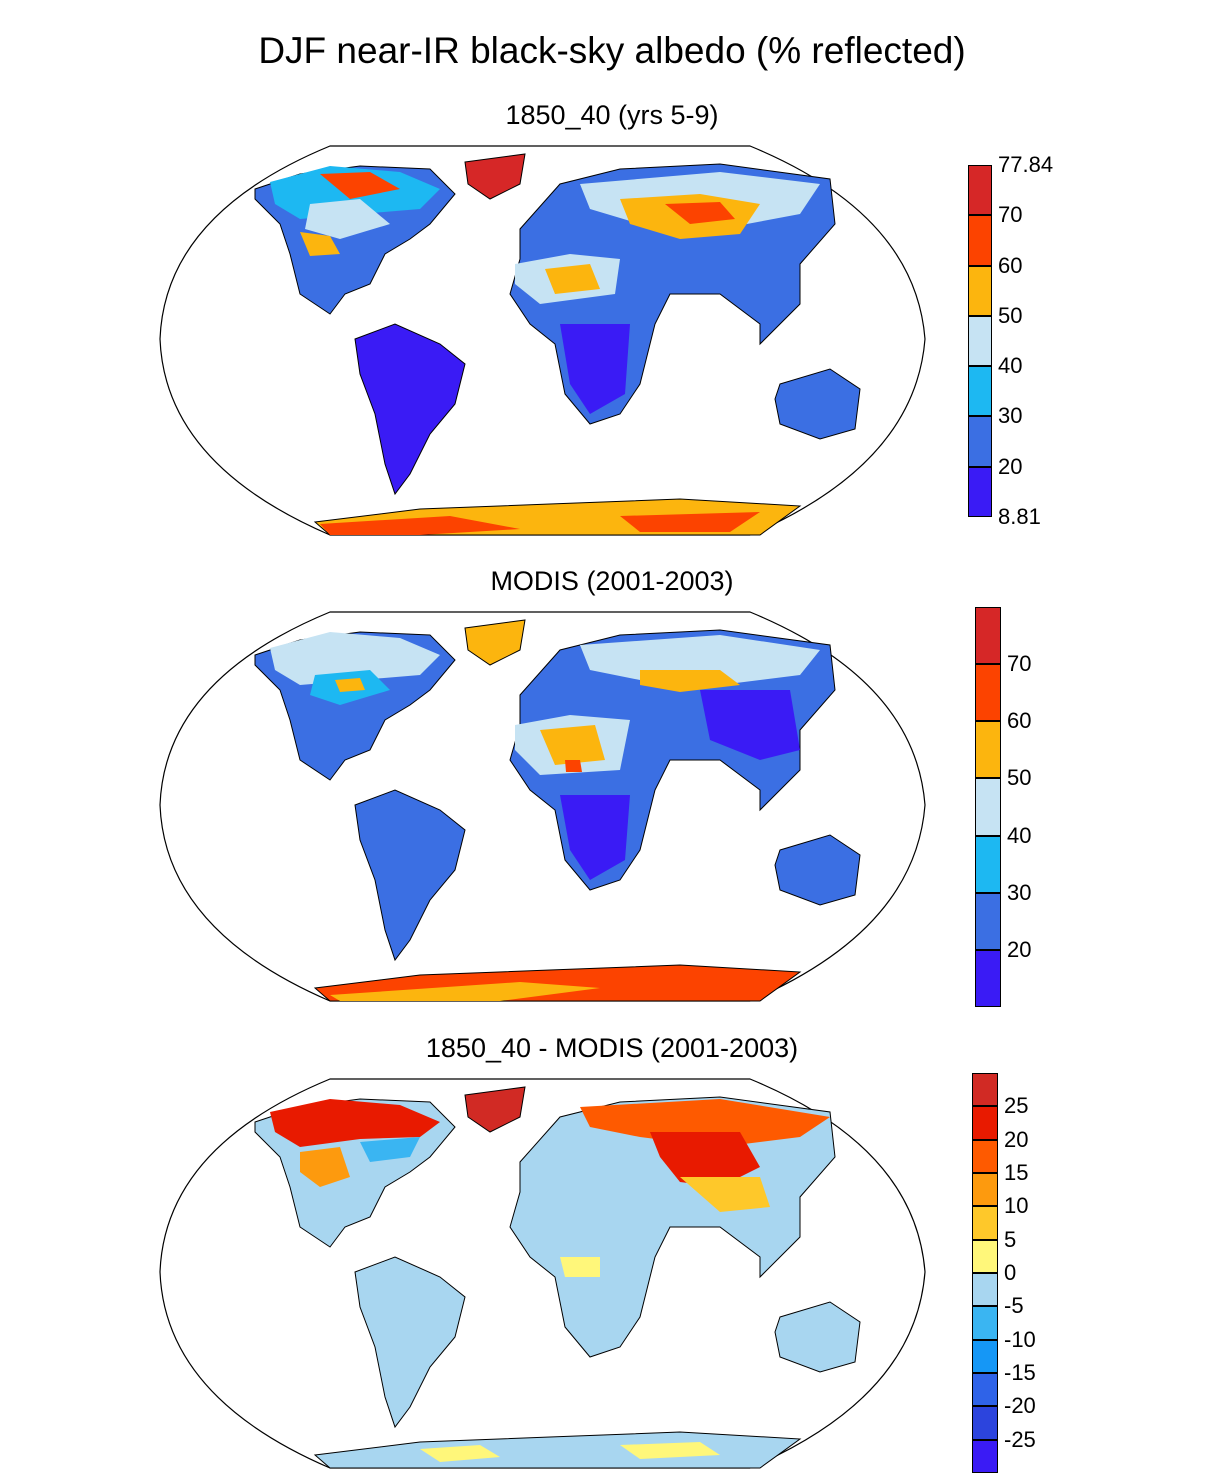  What do you see at coordinates (1026, 164) in the screenshot?
I see `colorbar-tick-label: 77.84` at bounding box center [1026, 164].